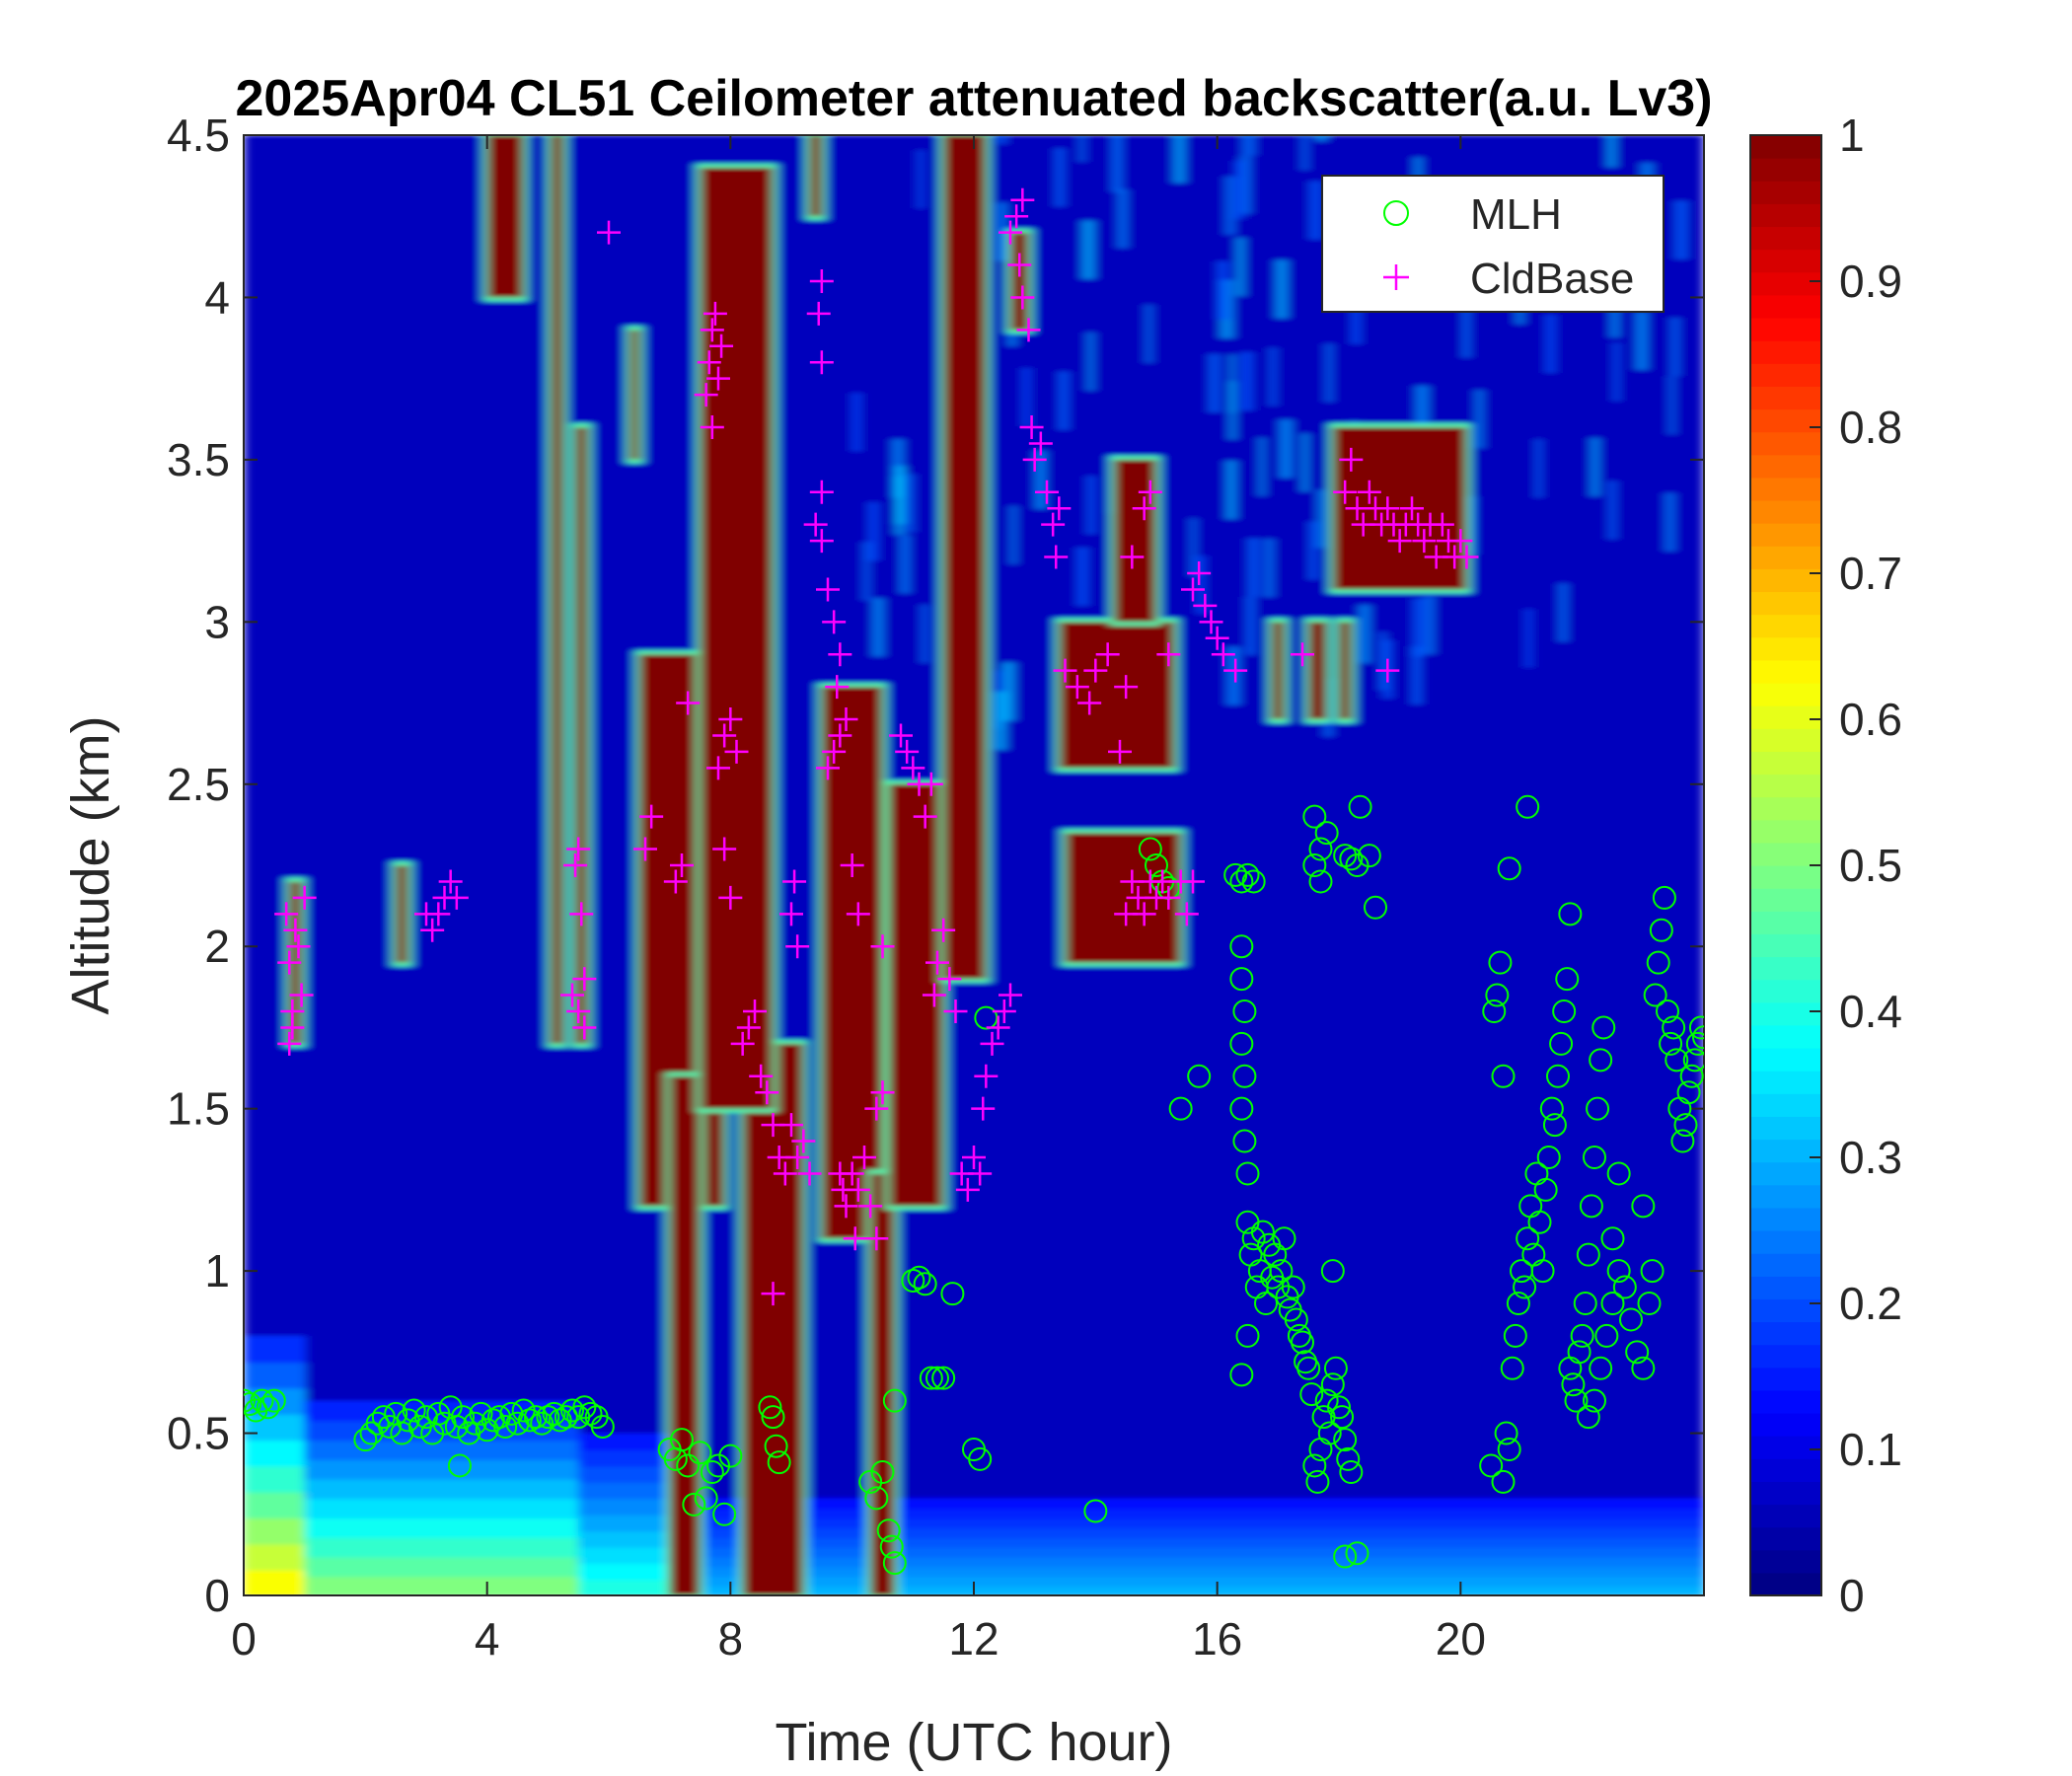 This screenshot has width=2072, height=1776. I want to click on x-tick-label: 8, so click(731, 1639).